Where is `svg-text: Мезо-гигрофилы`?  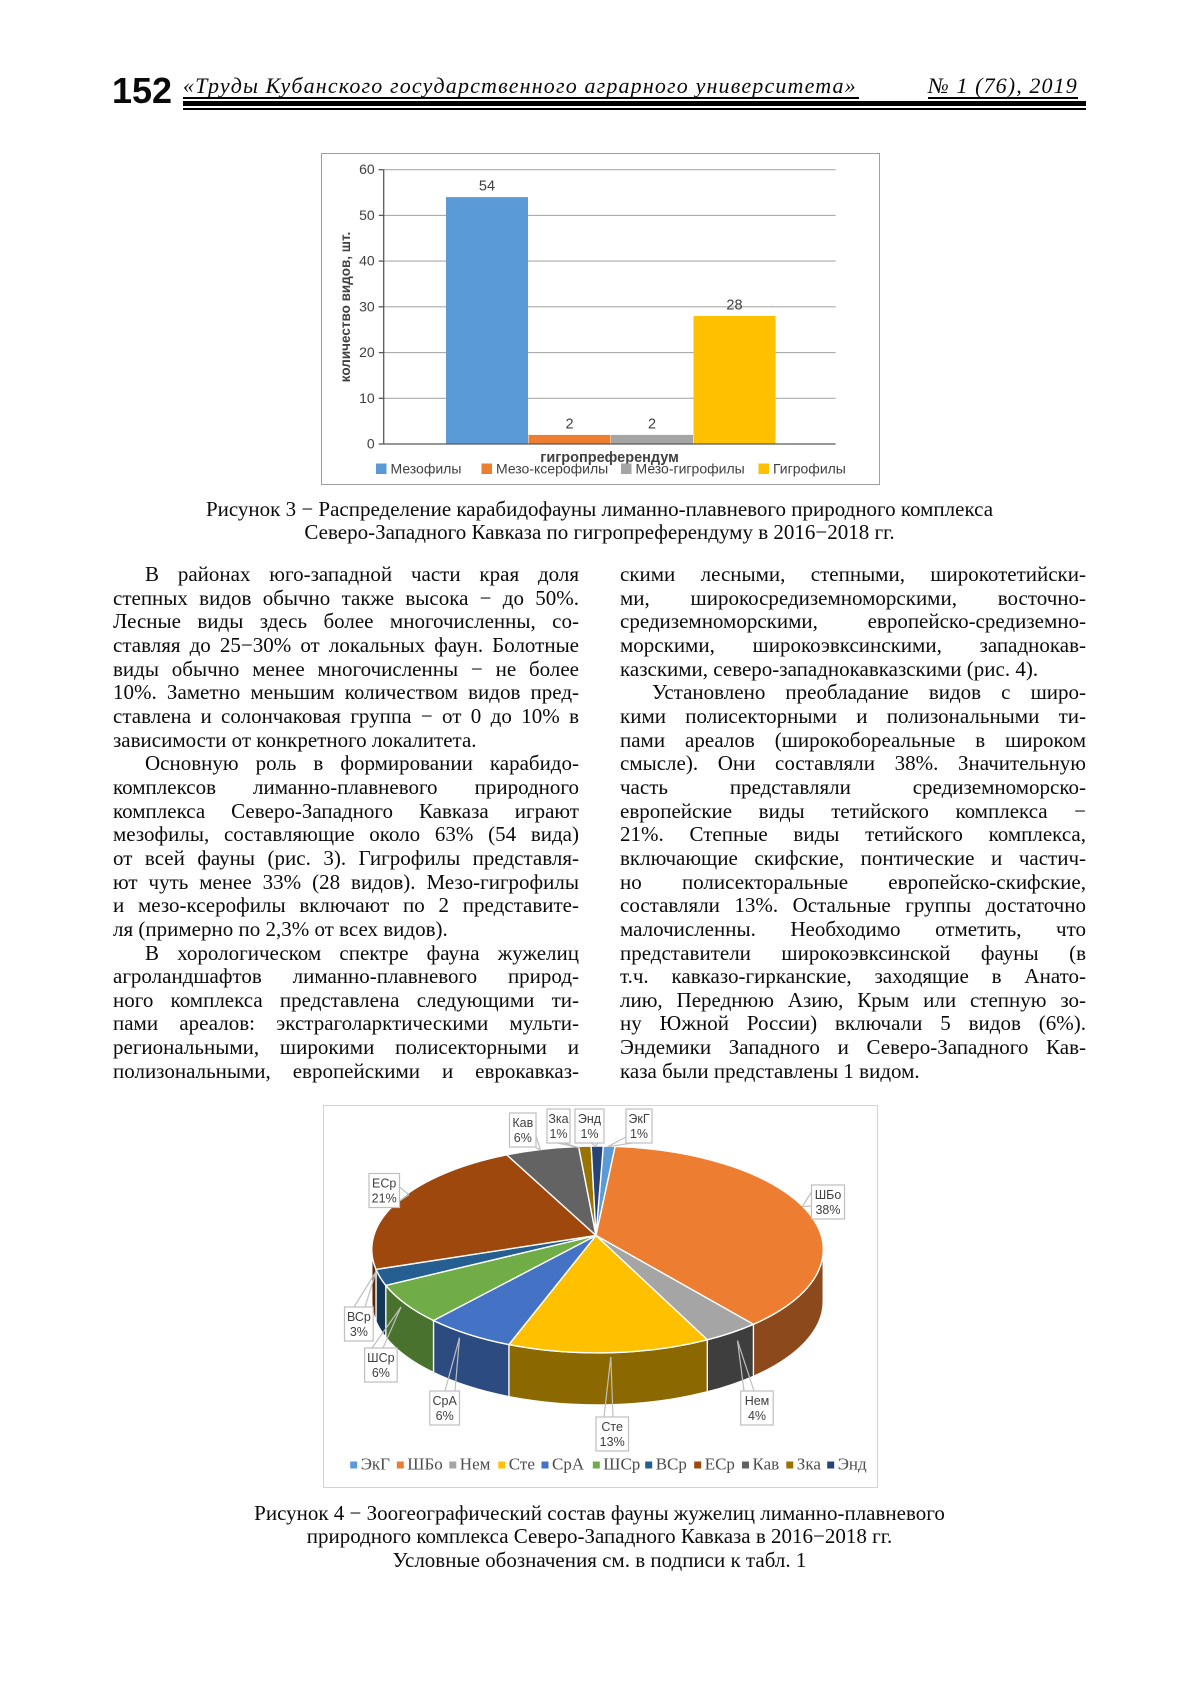 svg-text: Мезо-гигрофилы is located at coordinates (690, 469).